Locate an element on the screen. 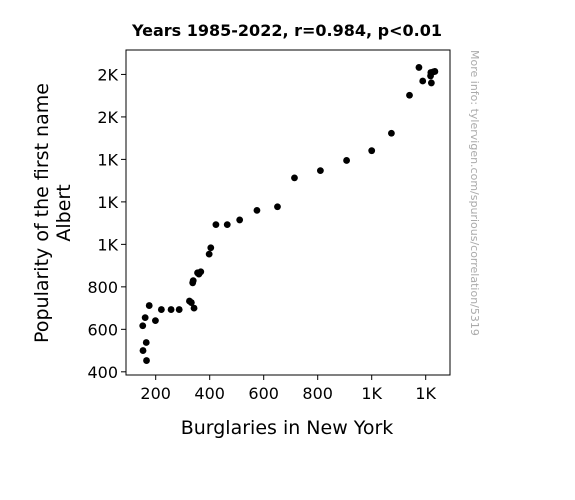 The width and height of the screenshot is (575, 500). x-tick-label: 400 is located at coordinates (209, 393).